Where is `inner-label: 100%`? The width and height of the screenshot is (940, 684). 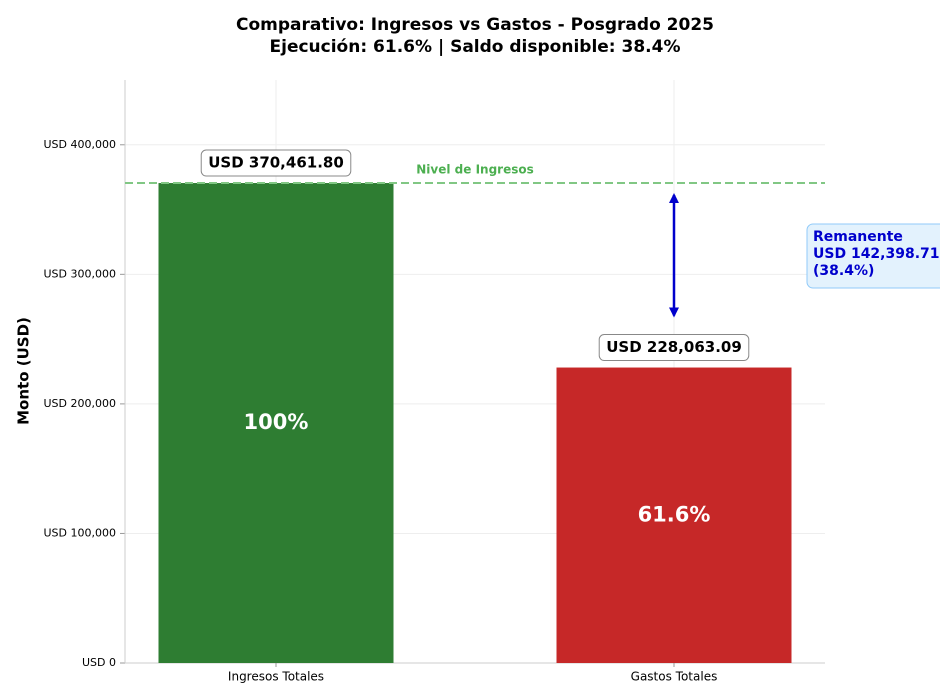
inner-label: 100% is located at coordinates (276, 422).